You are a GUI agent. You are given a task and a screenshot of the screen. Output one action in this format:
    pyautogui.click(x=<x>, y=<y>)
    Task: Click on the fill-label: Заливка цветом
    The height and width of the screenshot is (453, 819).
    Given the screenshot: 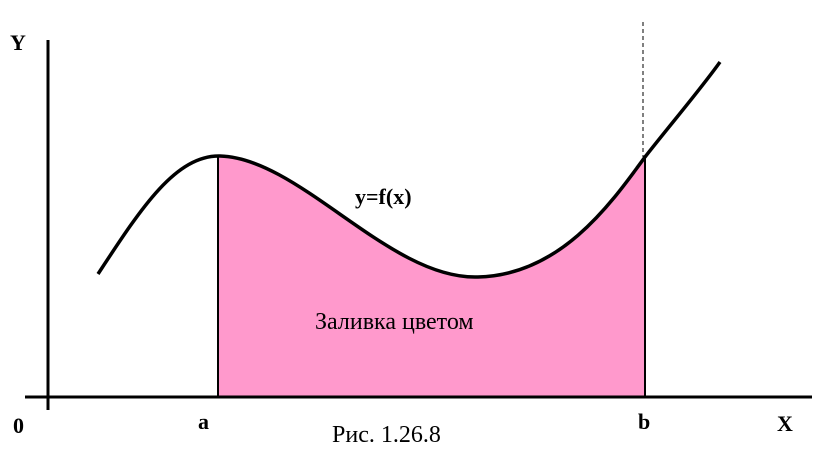 What is the action you would take?
    pyautogui.click(x=394, y=322)
    